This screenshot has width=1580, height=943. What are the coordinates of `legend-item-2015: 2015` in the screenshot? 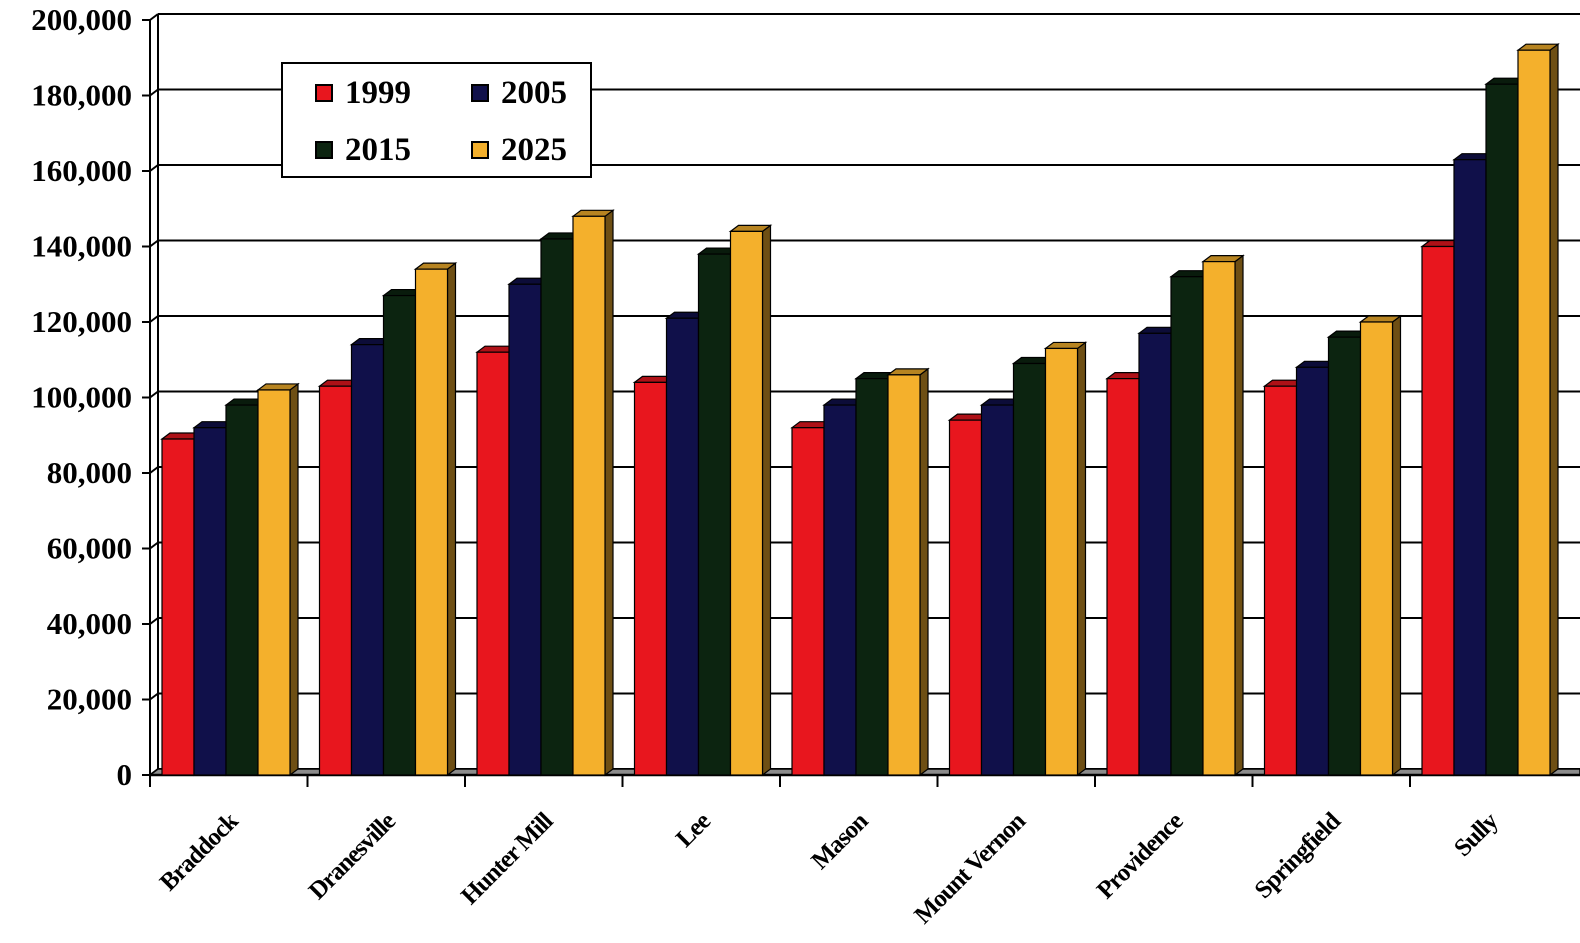 It's located at (363, 150).